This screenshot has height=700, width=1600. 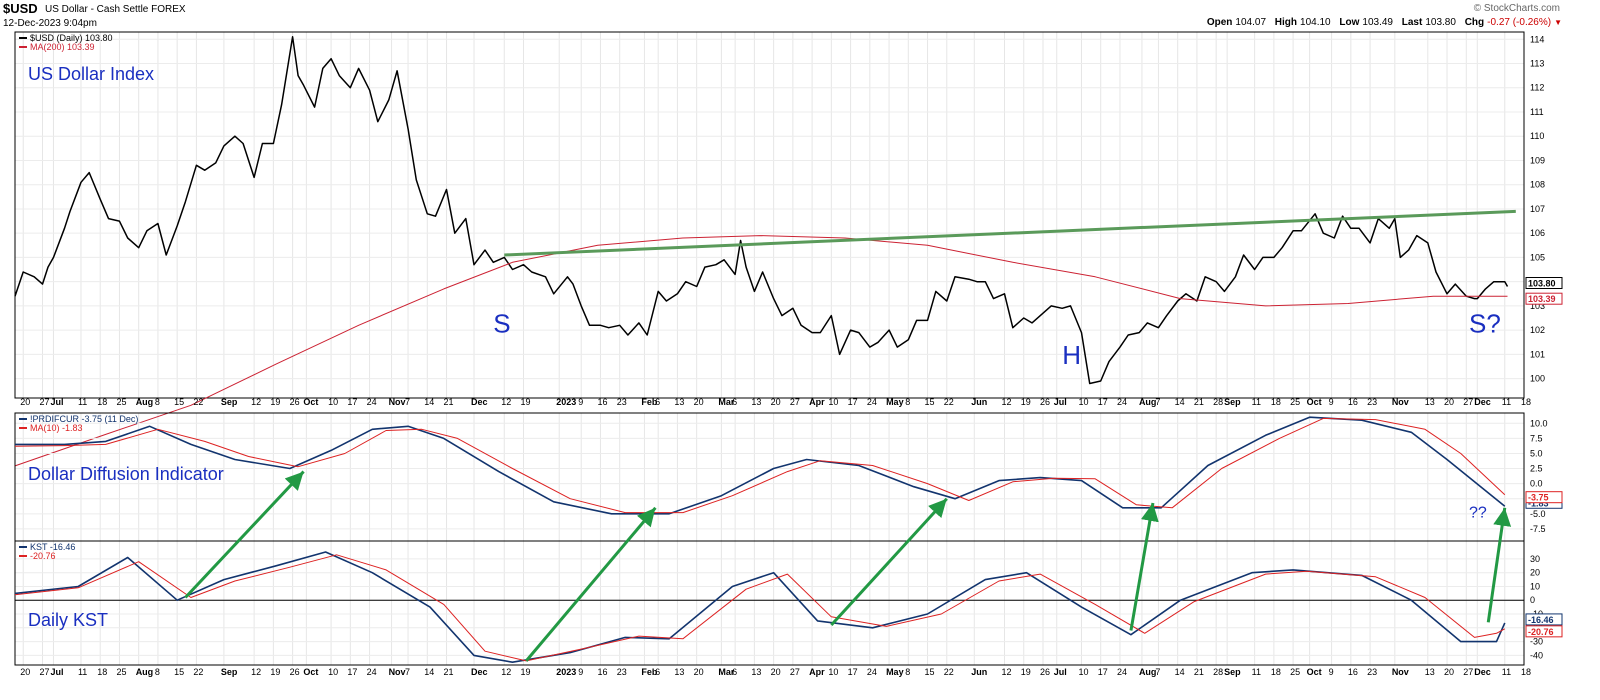 I want to click on y-tick-label: 103, so click(x=1537, y=306).